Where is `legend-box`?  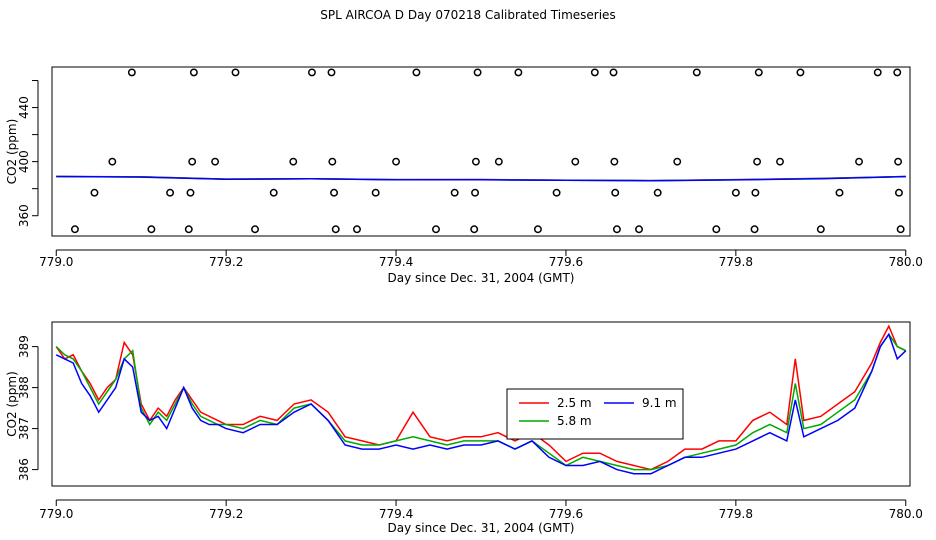
legend-box is located at coordinates (595, 414).